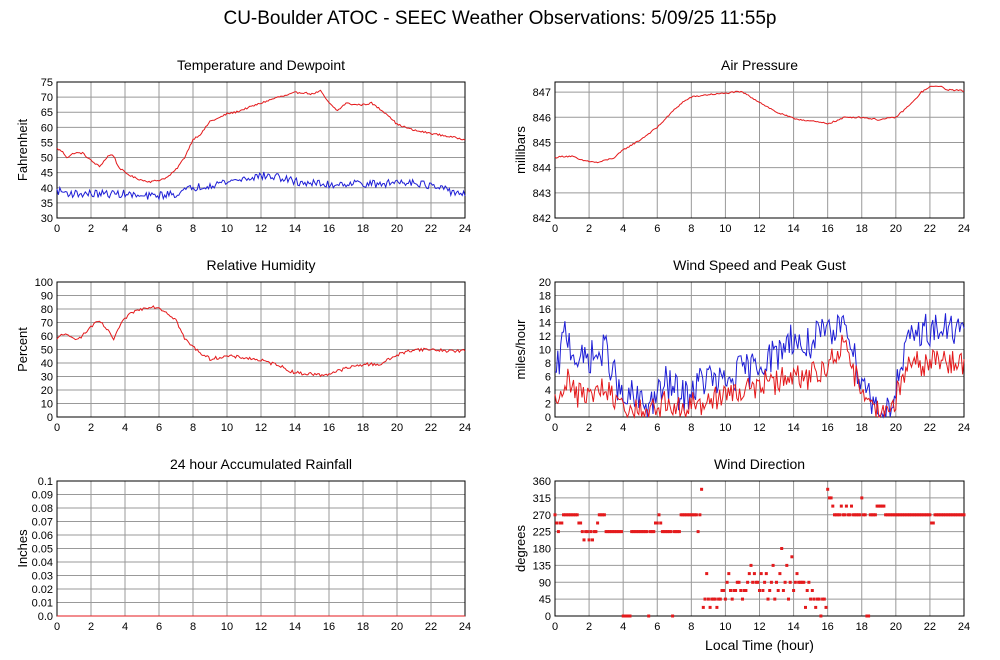 This screenshot has height=660, width=1000. I want to click on y-tick-label: 844, so click(542, 169).